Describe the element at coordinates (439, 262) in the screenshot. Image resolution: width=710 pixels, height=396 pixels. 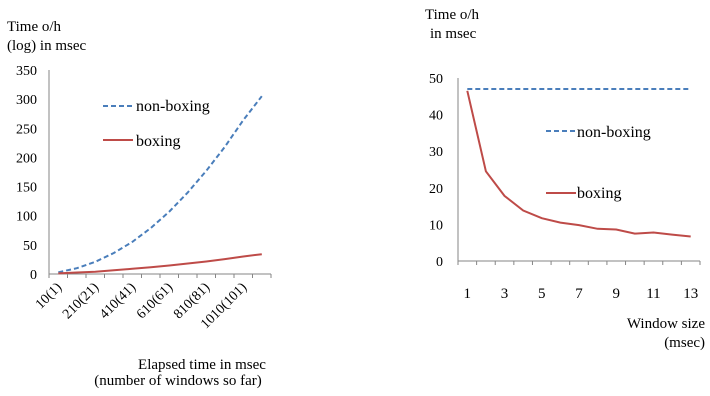
I see `right-y-tick-label: 0` at that location.